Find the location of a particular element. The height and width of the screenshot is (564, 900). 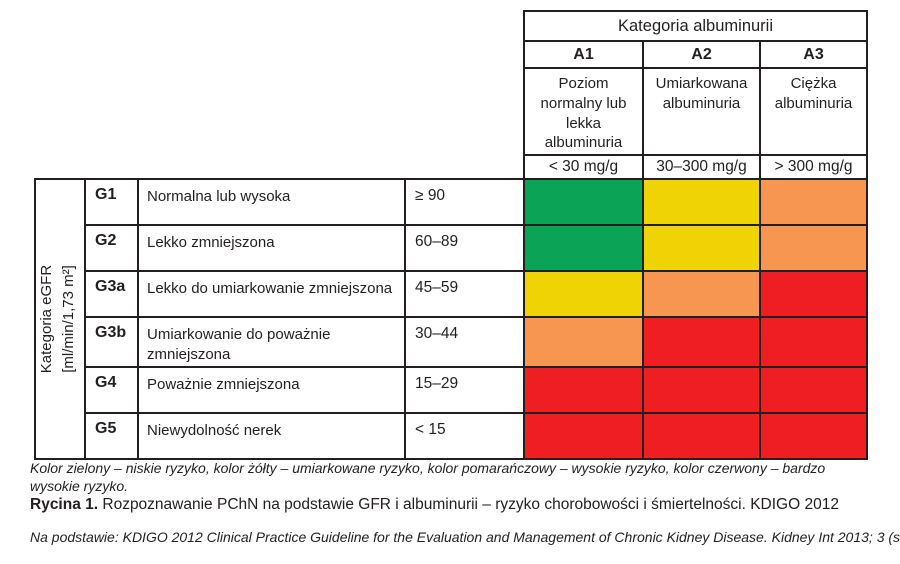

albuminuria-range-row: < 30 mg/g 30–300 mg/g > 300 mg/g is located at coordinates (696, 167).